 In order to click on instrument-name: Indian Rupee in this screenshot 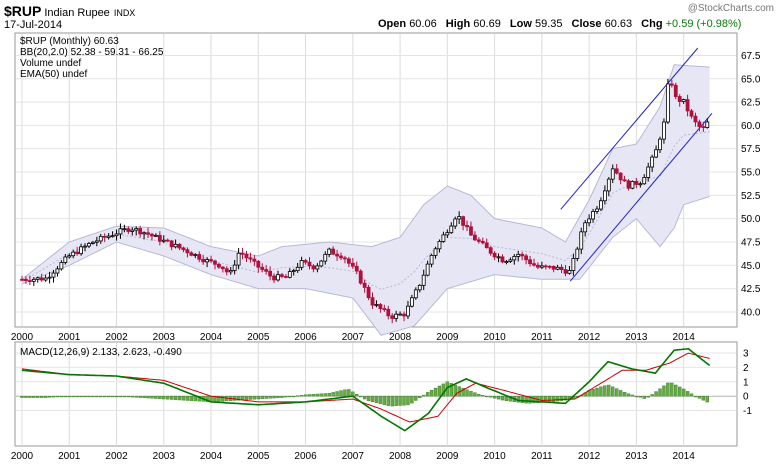, I will do `click(77, 13)`.